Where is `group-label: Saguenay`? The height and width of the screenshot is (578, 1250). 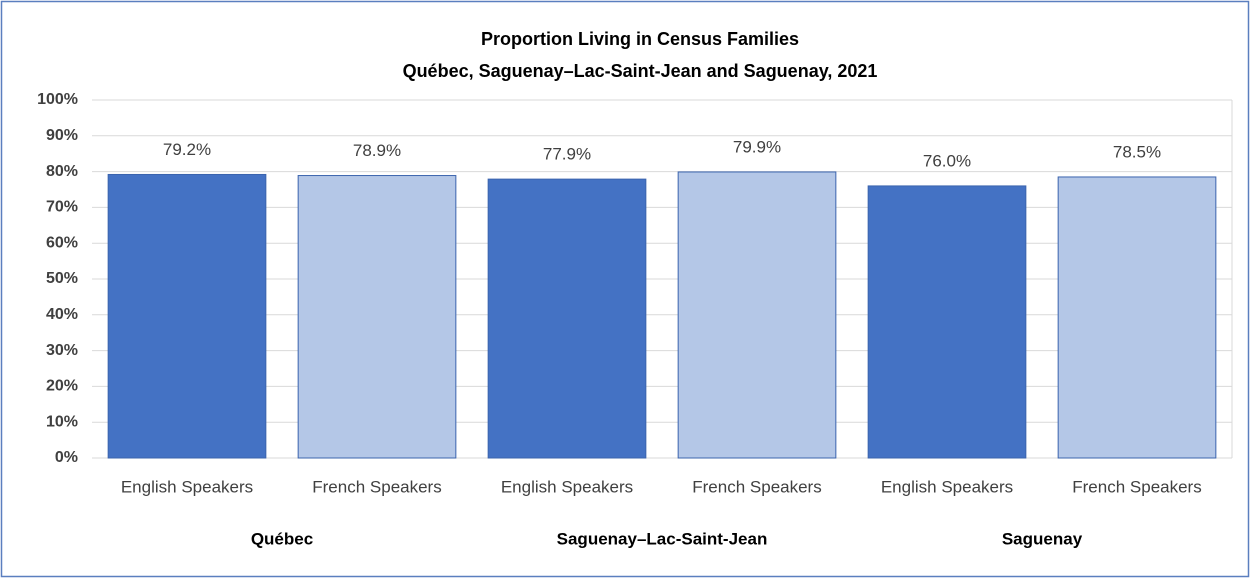
group-label: Saguenay is located at coordinates (1042, 538).